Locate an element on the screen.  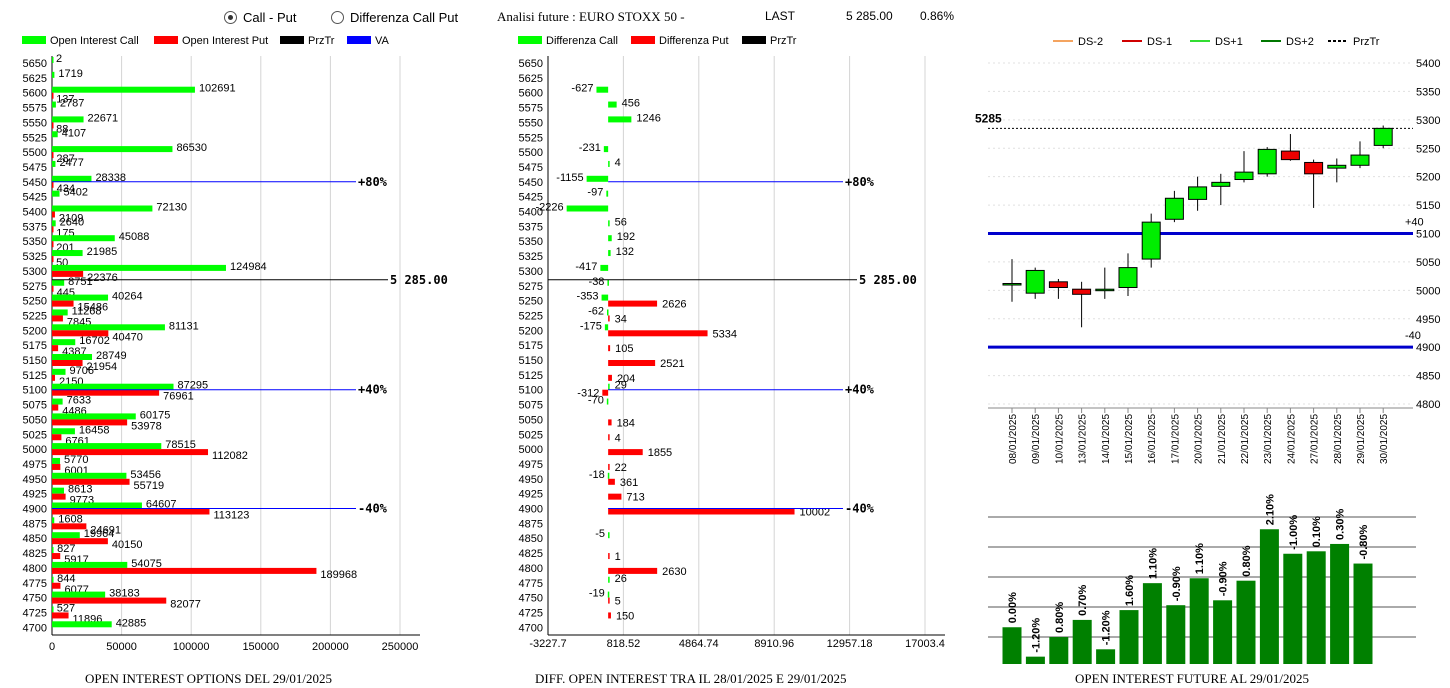
strike-label: 5300 is located at coordinates (531, 272).